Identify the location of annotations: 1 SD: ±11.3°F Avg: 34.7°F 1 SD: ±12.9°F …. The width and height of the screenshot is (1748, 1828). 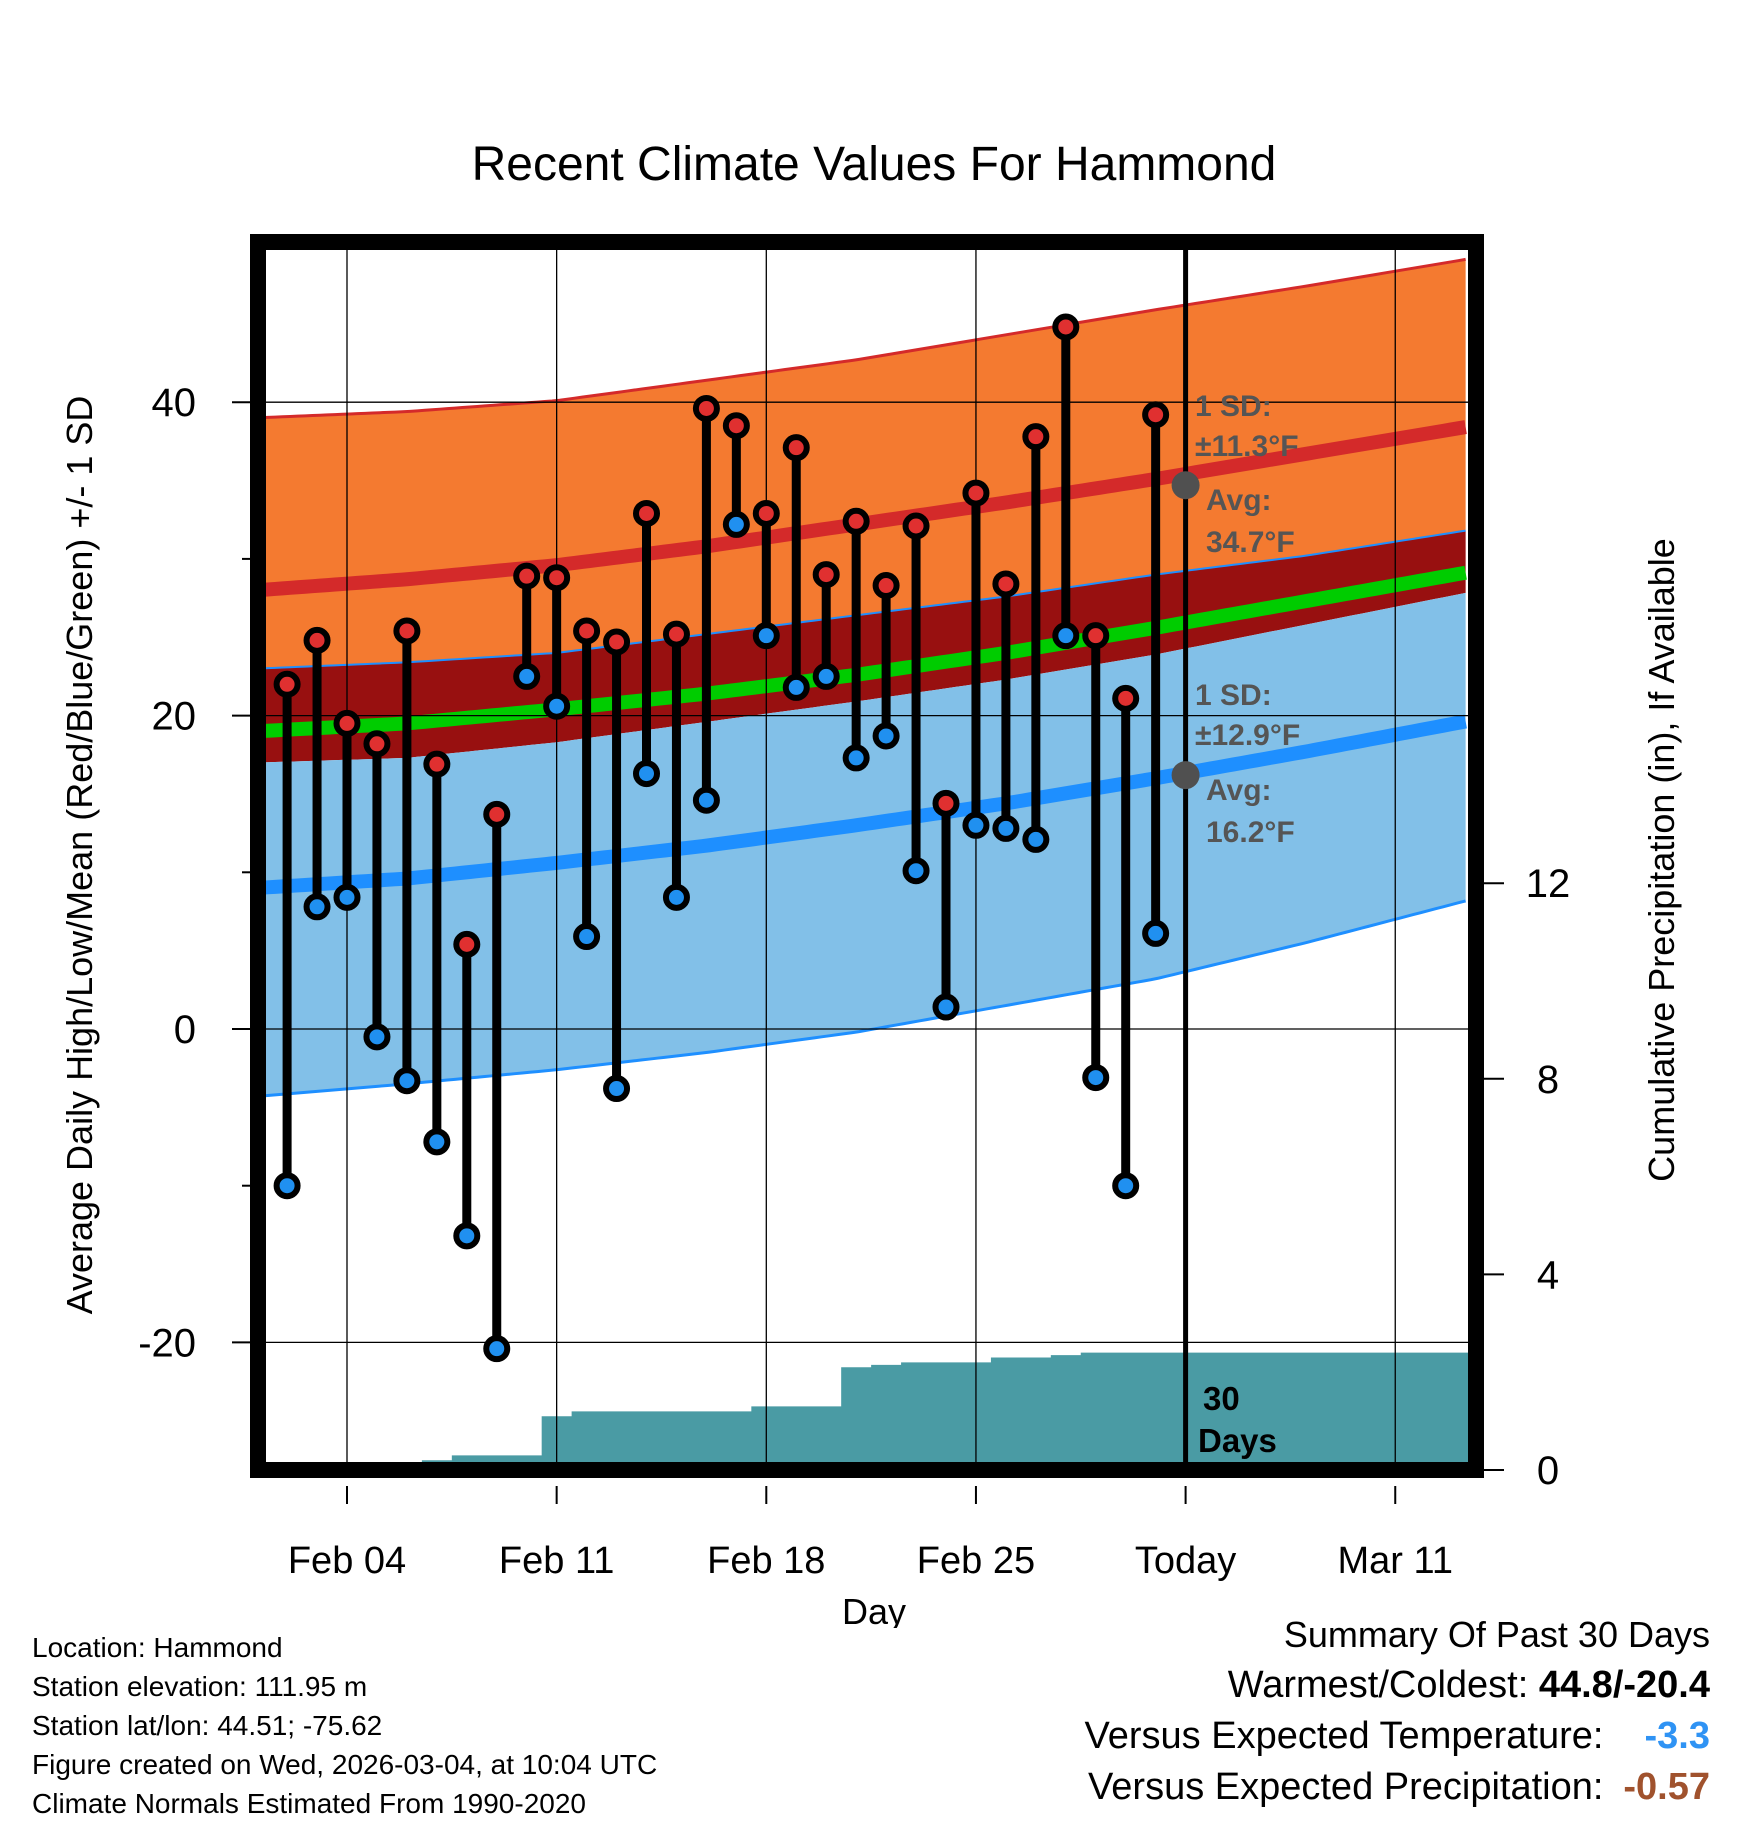
(1247, 924).